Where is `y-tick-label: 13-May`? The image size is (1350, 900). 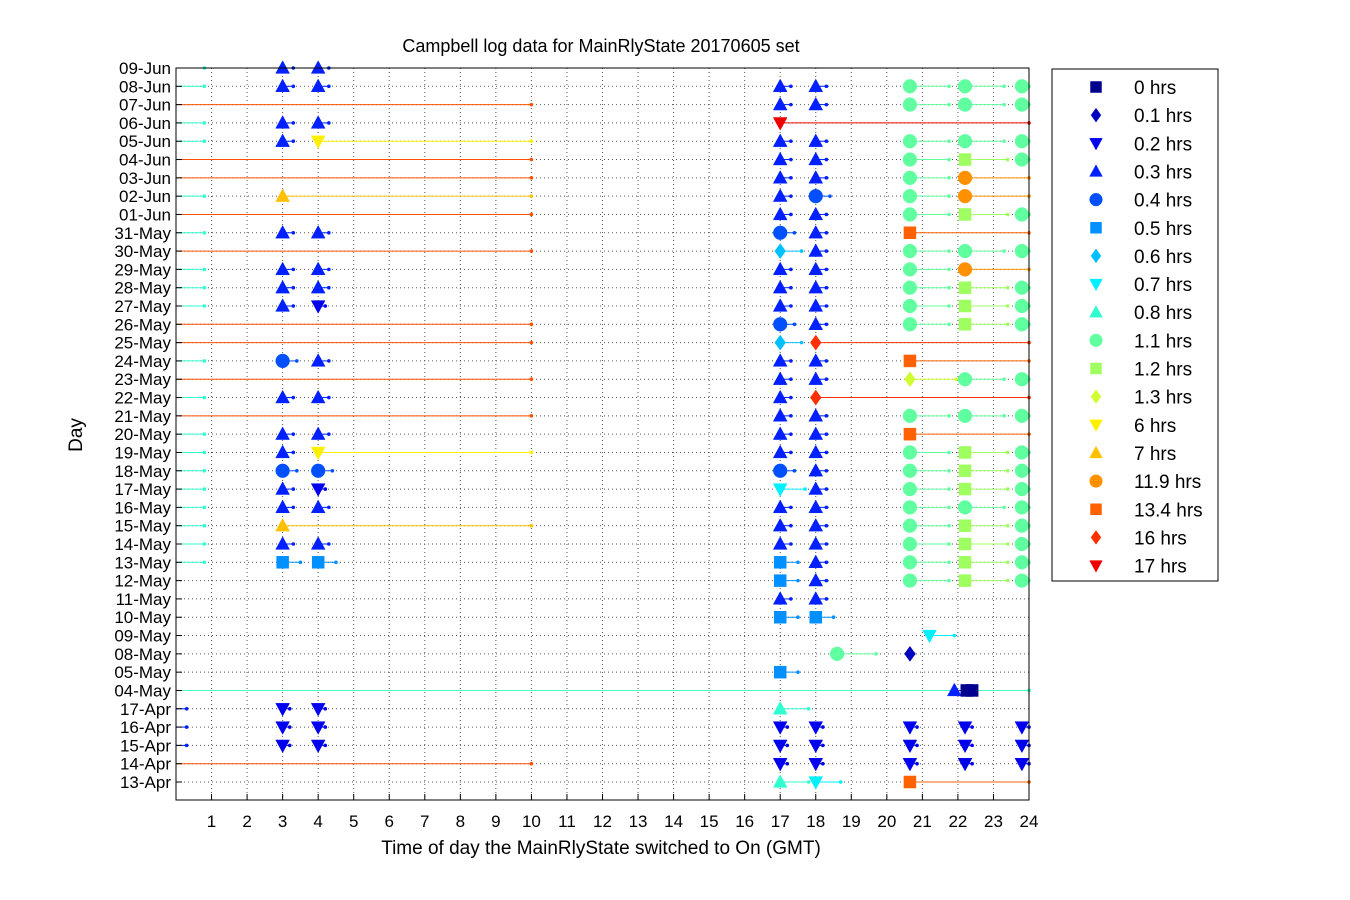
y-tick-label: 13-May is located at coordinates (142, 562).